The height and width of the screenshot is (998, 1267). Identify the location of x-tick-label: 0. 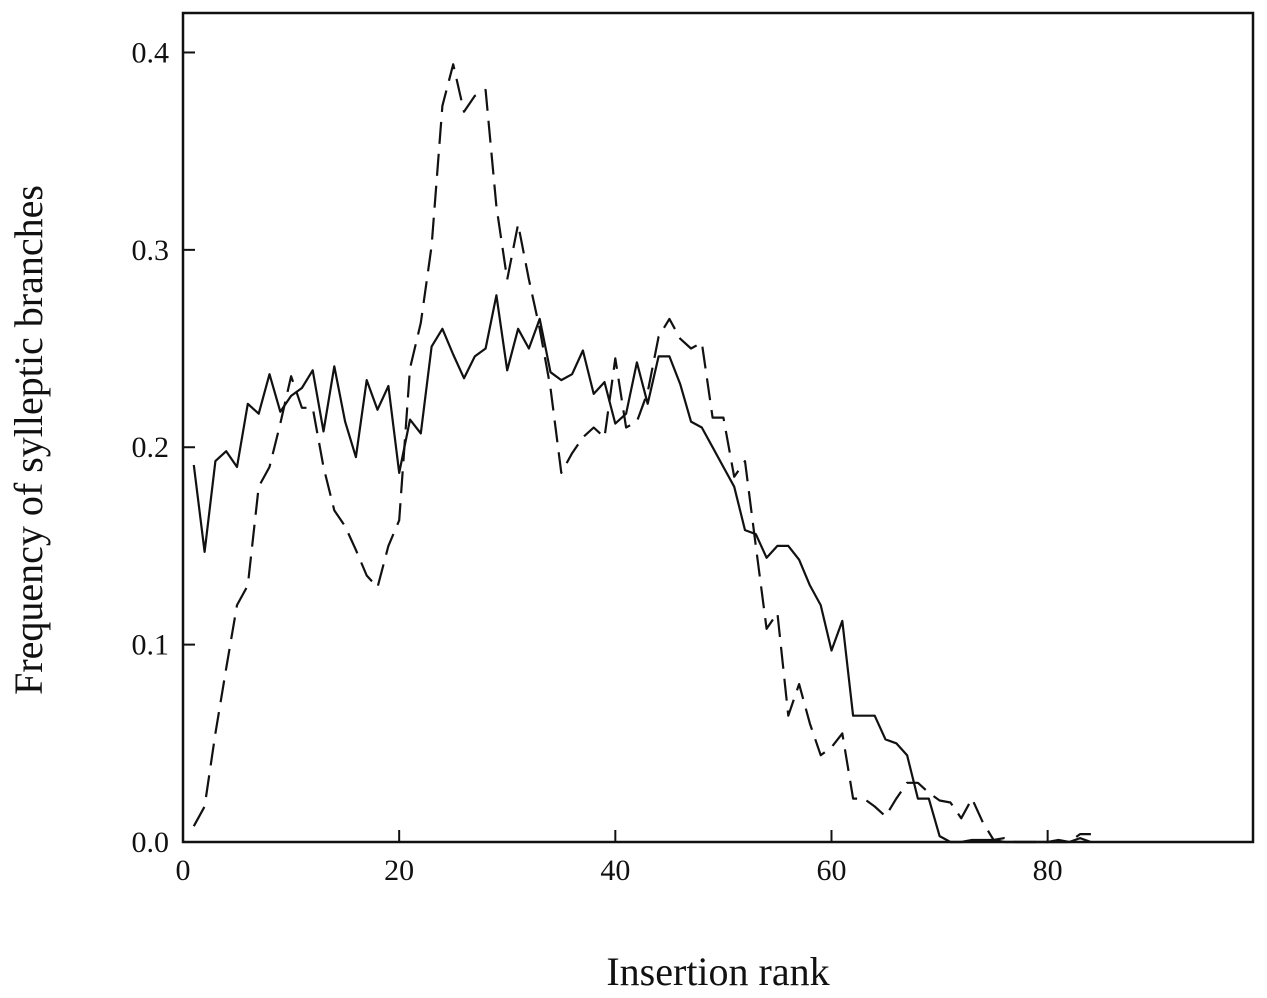
(183, 870).